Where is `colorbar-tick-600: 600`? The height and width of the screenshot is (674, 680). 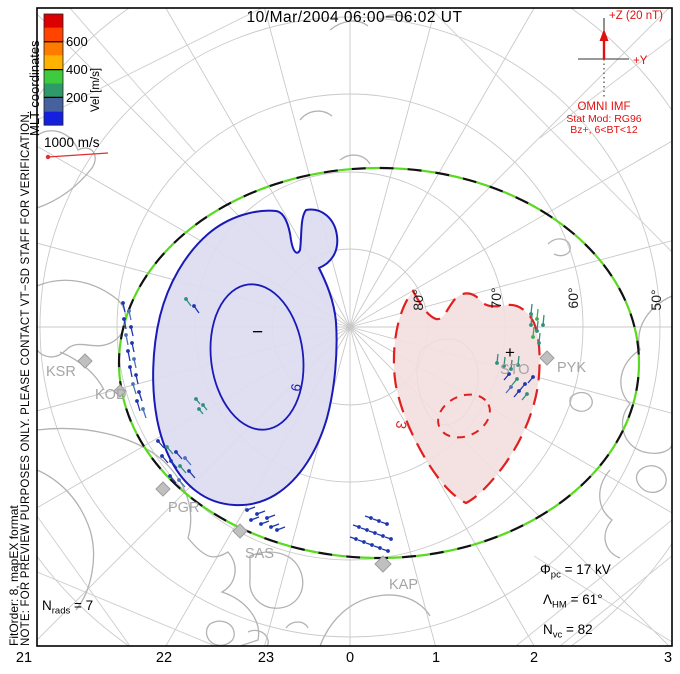
colorbar-tick-600: 600 is located at coordinates (77, 41).